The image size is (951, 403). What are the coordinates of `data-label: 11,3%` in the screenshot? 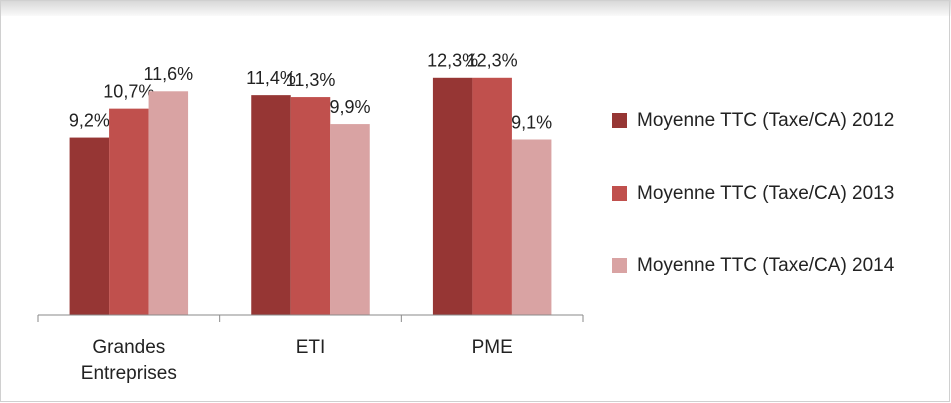 It's located at (311, 80).